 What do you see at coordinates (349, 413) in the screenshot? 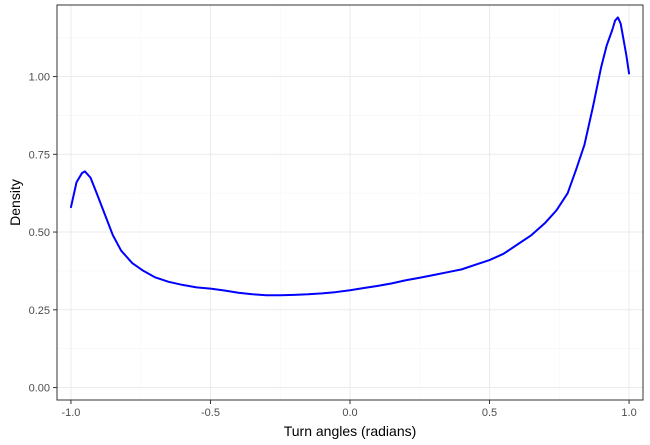
I see `x-tick-label: 0.0` at bounding box center [349, 413].